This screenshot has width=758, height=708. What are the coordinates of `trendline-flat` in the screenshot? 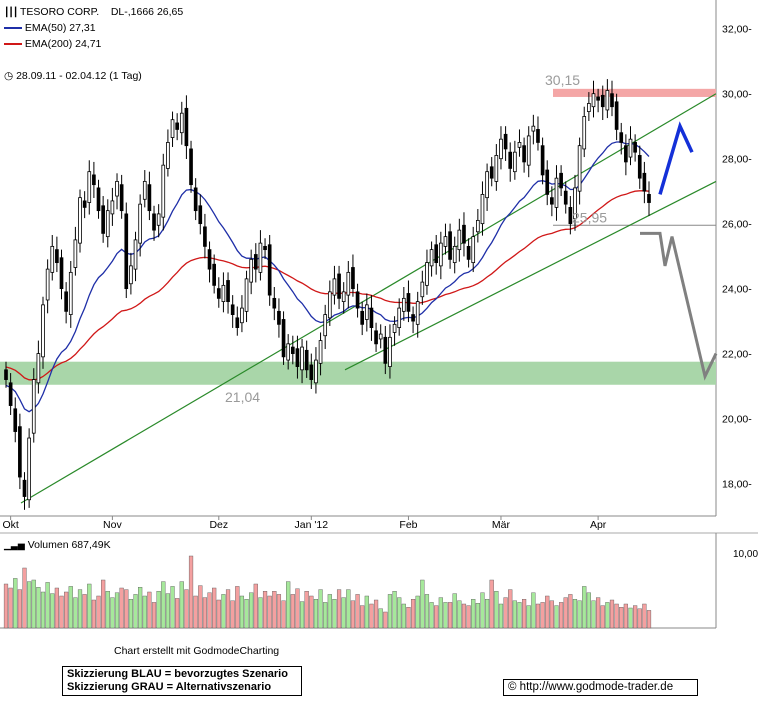 It's located at (530, 275).